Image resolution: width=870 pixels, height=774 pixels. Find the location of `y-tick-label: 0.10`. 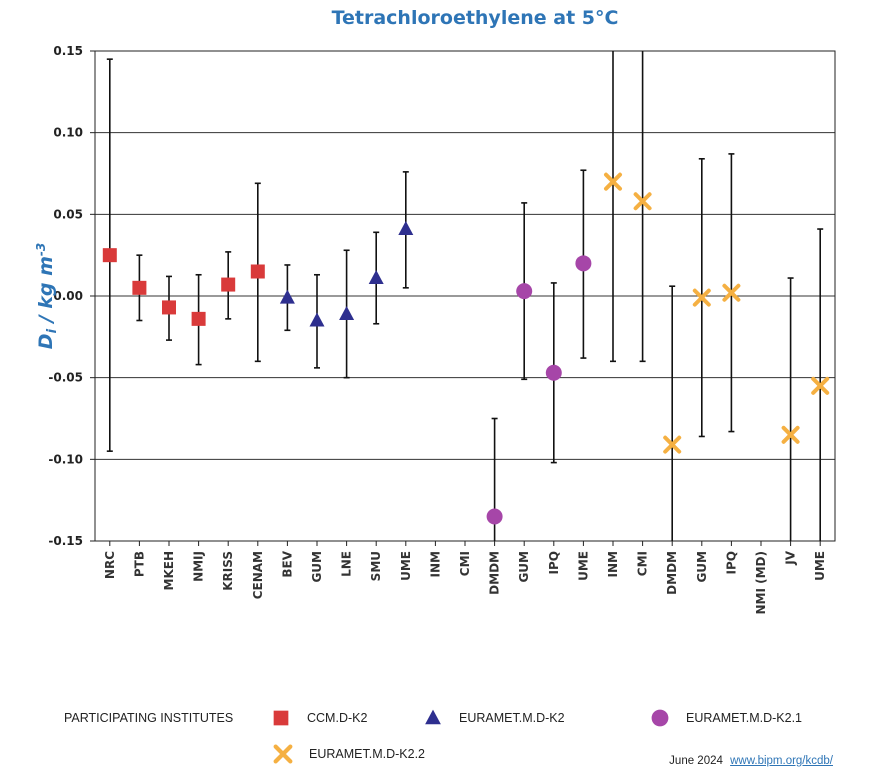

y-tick-label: 0.10 is located at coordinates (68, 133).